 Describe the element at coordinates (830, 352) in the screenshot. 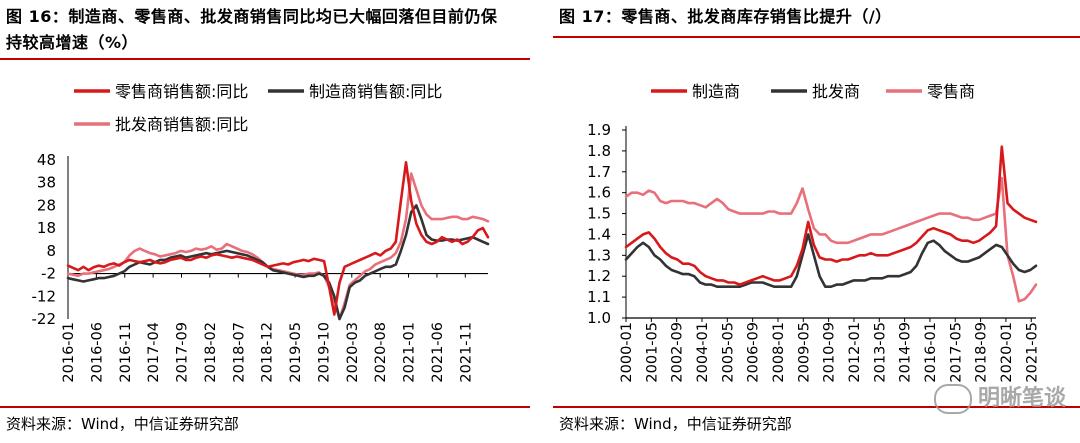

I see `x-tick-label: 2010-09` at that location.